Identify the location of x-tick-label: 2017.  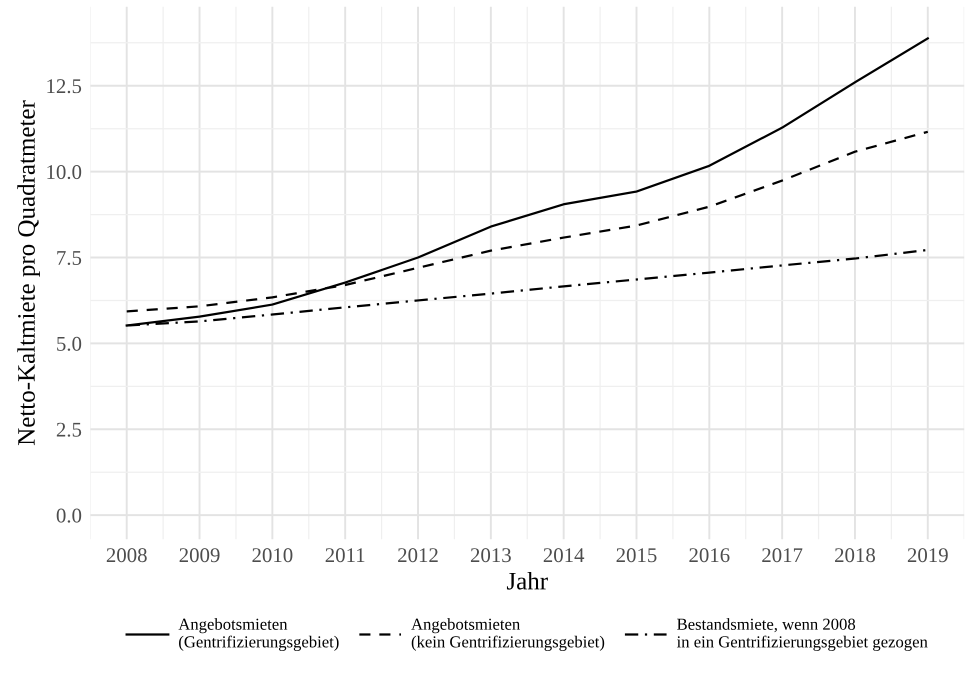
(782, 555).